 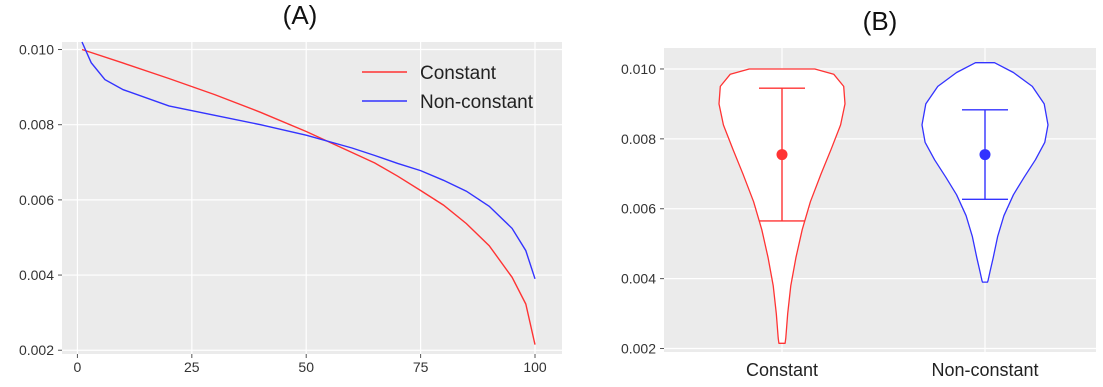 What do you see at coordinates (458, 73) in the screenshot?
I see `legend-label: Constant` at bounding box center [458, 73].